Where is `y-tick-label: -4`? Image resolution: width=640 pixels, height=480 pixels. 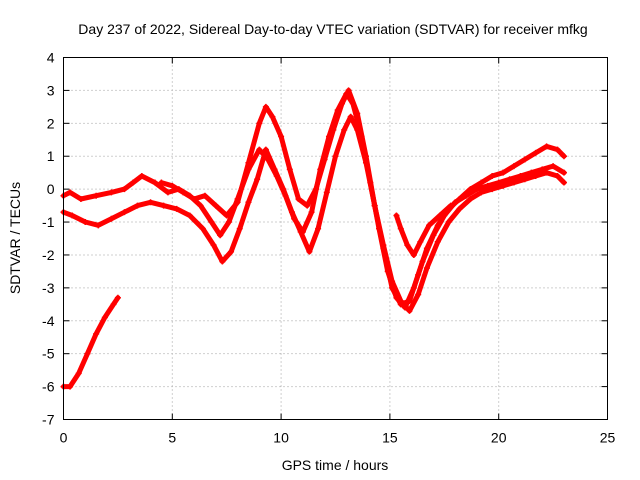 y-tick-label: -4 is located at coordinates (48, 321).